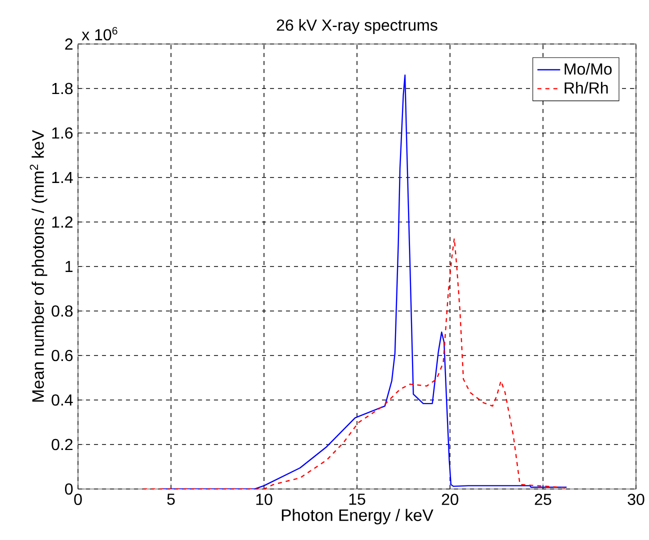 The image size is (649, 540). Describe the element at coordinates (62, 178) in the screenshot. I see `y-tick-label: 1.4` at that location.